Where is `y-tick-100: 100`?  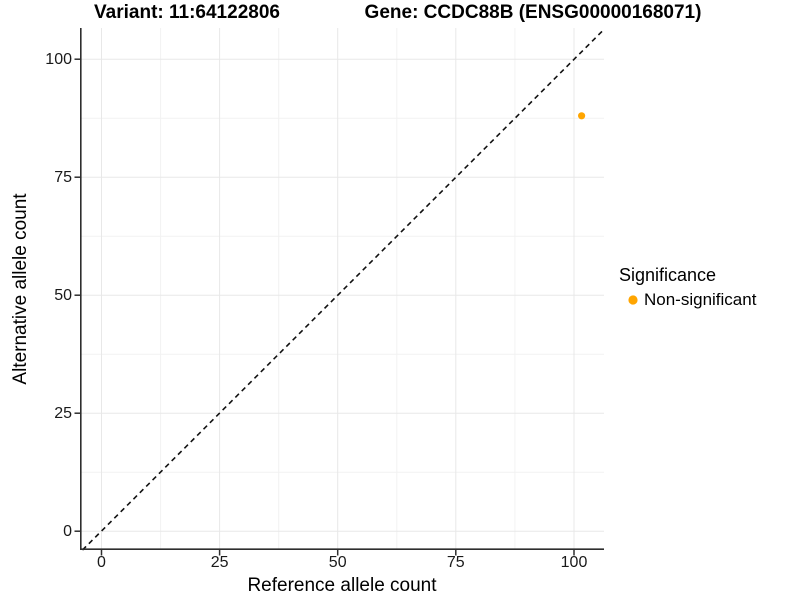 y-tick-100: 100 is located at coordinates (58, 59).